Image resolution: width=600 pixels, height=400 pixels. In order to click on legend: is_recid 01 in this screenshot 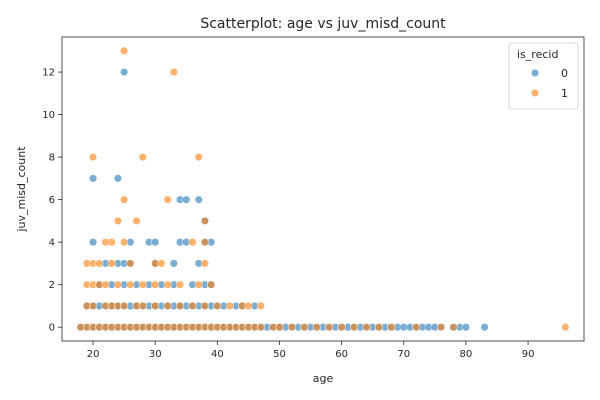, I will do `click(543, 76)`.